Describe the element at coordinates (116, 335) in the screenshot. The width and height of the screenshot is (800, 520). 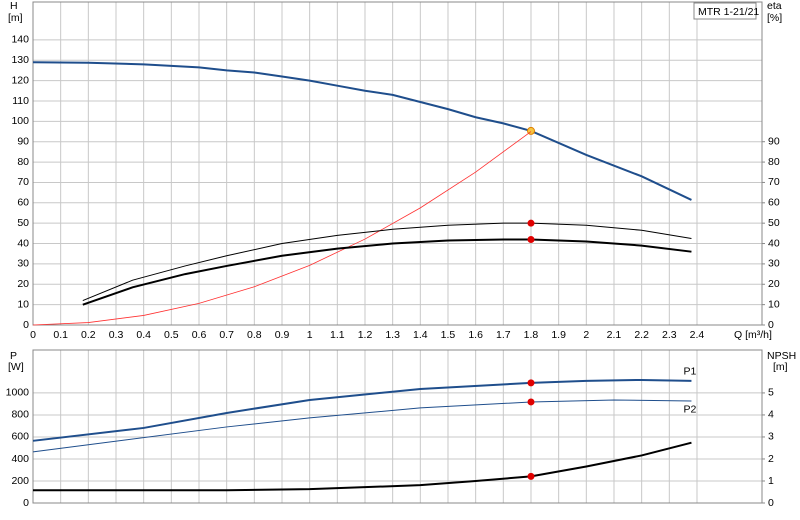
I see `x-tick-label: 0.3` at that location.